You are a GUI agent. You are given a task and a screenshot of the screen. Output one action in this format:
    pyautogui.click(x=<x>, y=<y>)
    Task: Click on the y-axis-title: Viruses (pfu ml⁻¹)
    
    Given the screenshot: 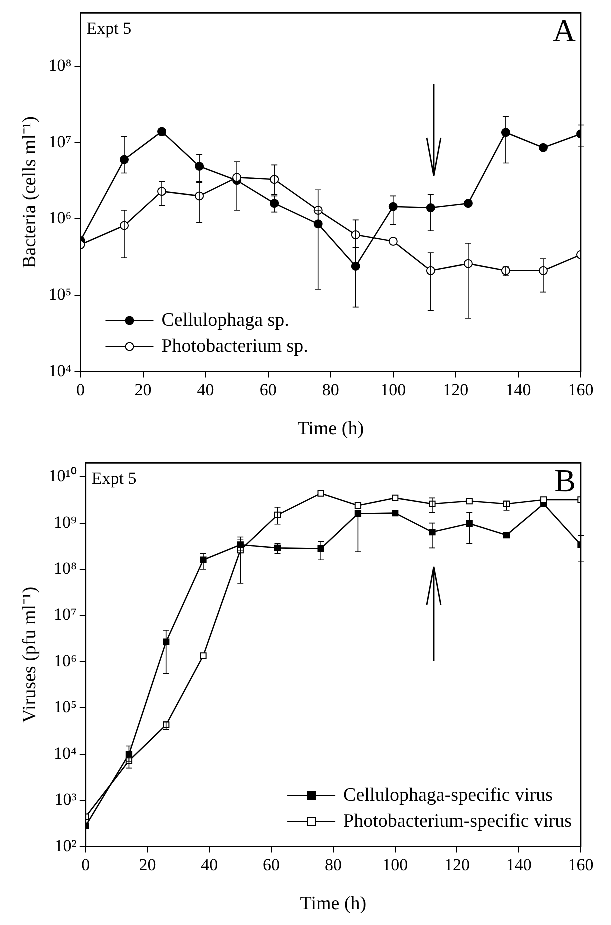 What is the action you would take?
    pyautogui.click(x=29, y=655)
    